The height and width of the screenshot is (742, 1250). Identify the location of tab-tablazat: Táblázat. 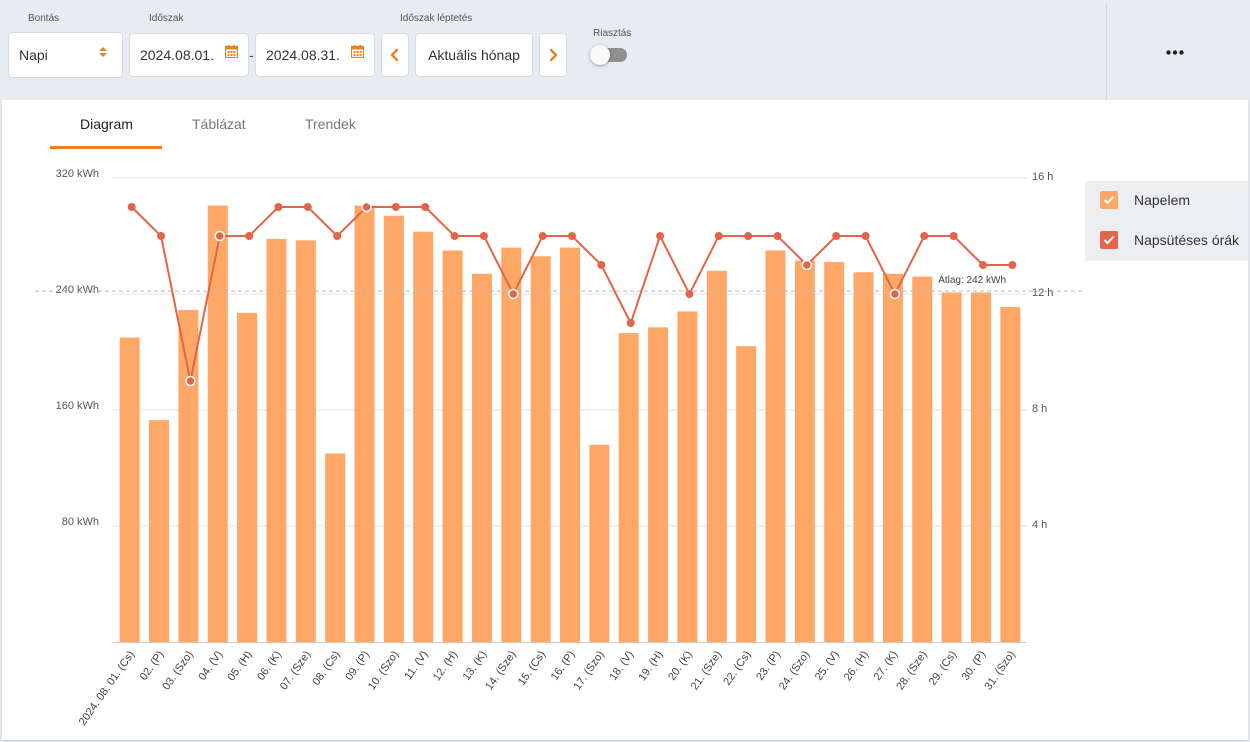
(219, 124).